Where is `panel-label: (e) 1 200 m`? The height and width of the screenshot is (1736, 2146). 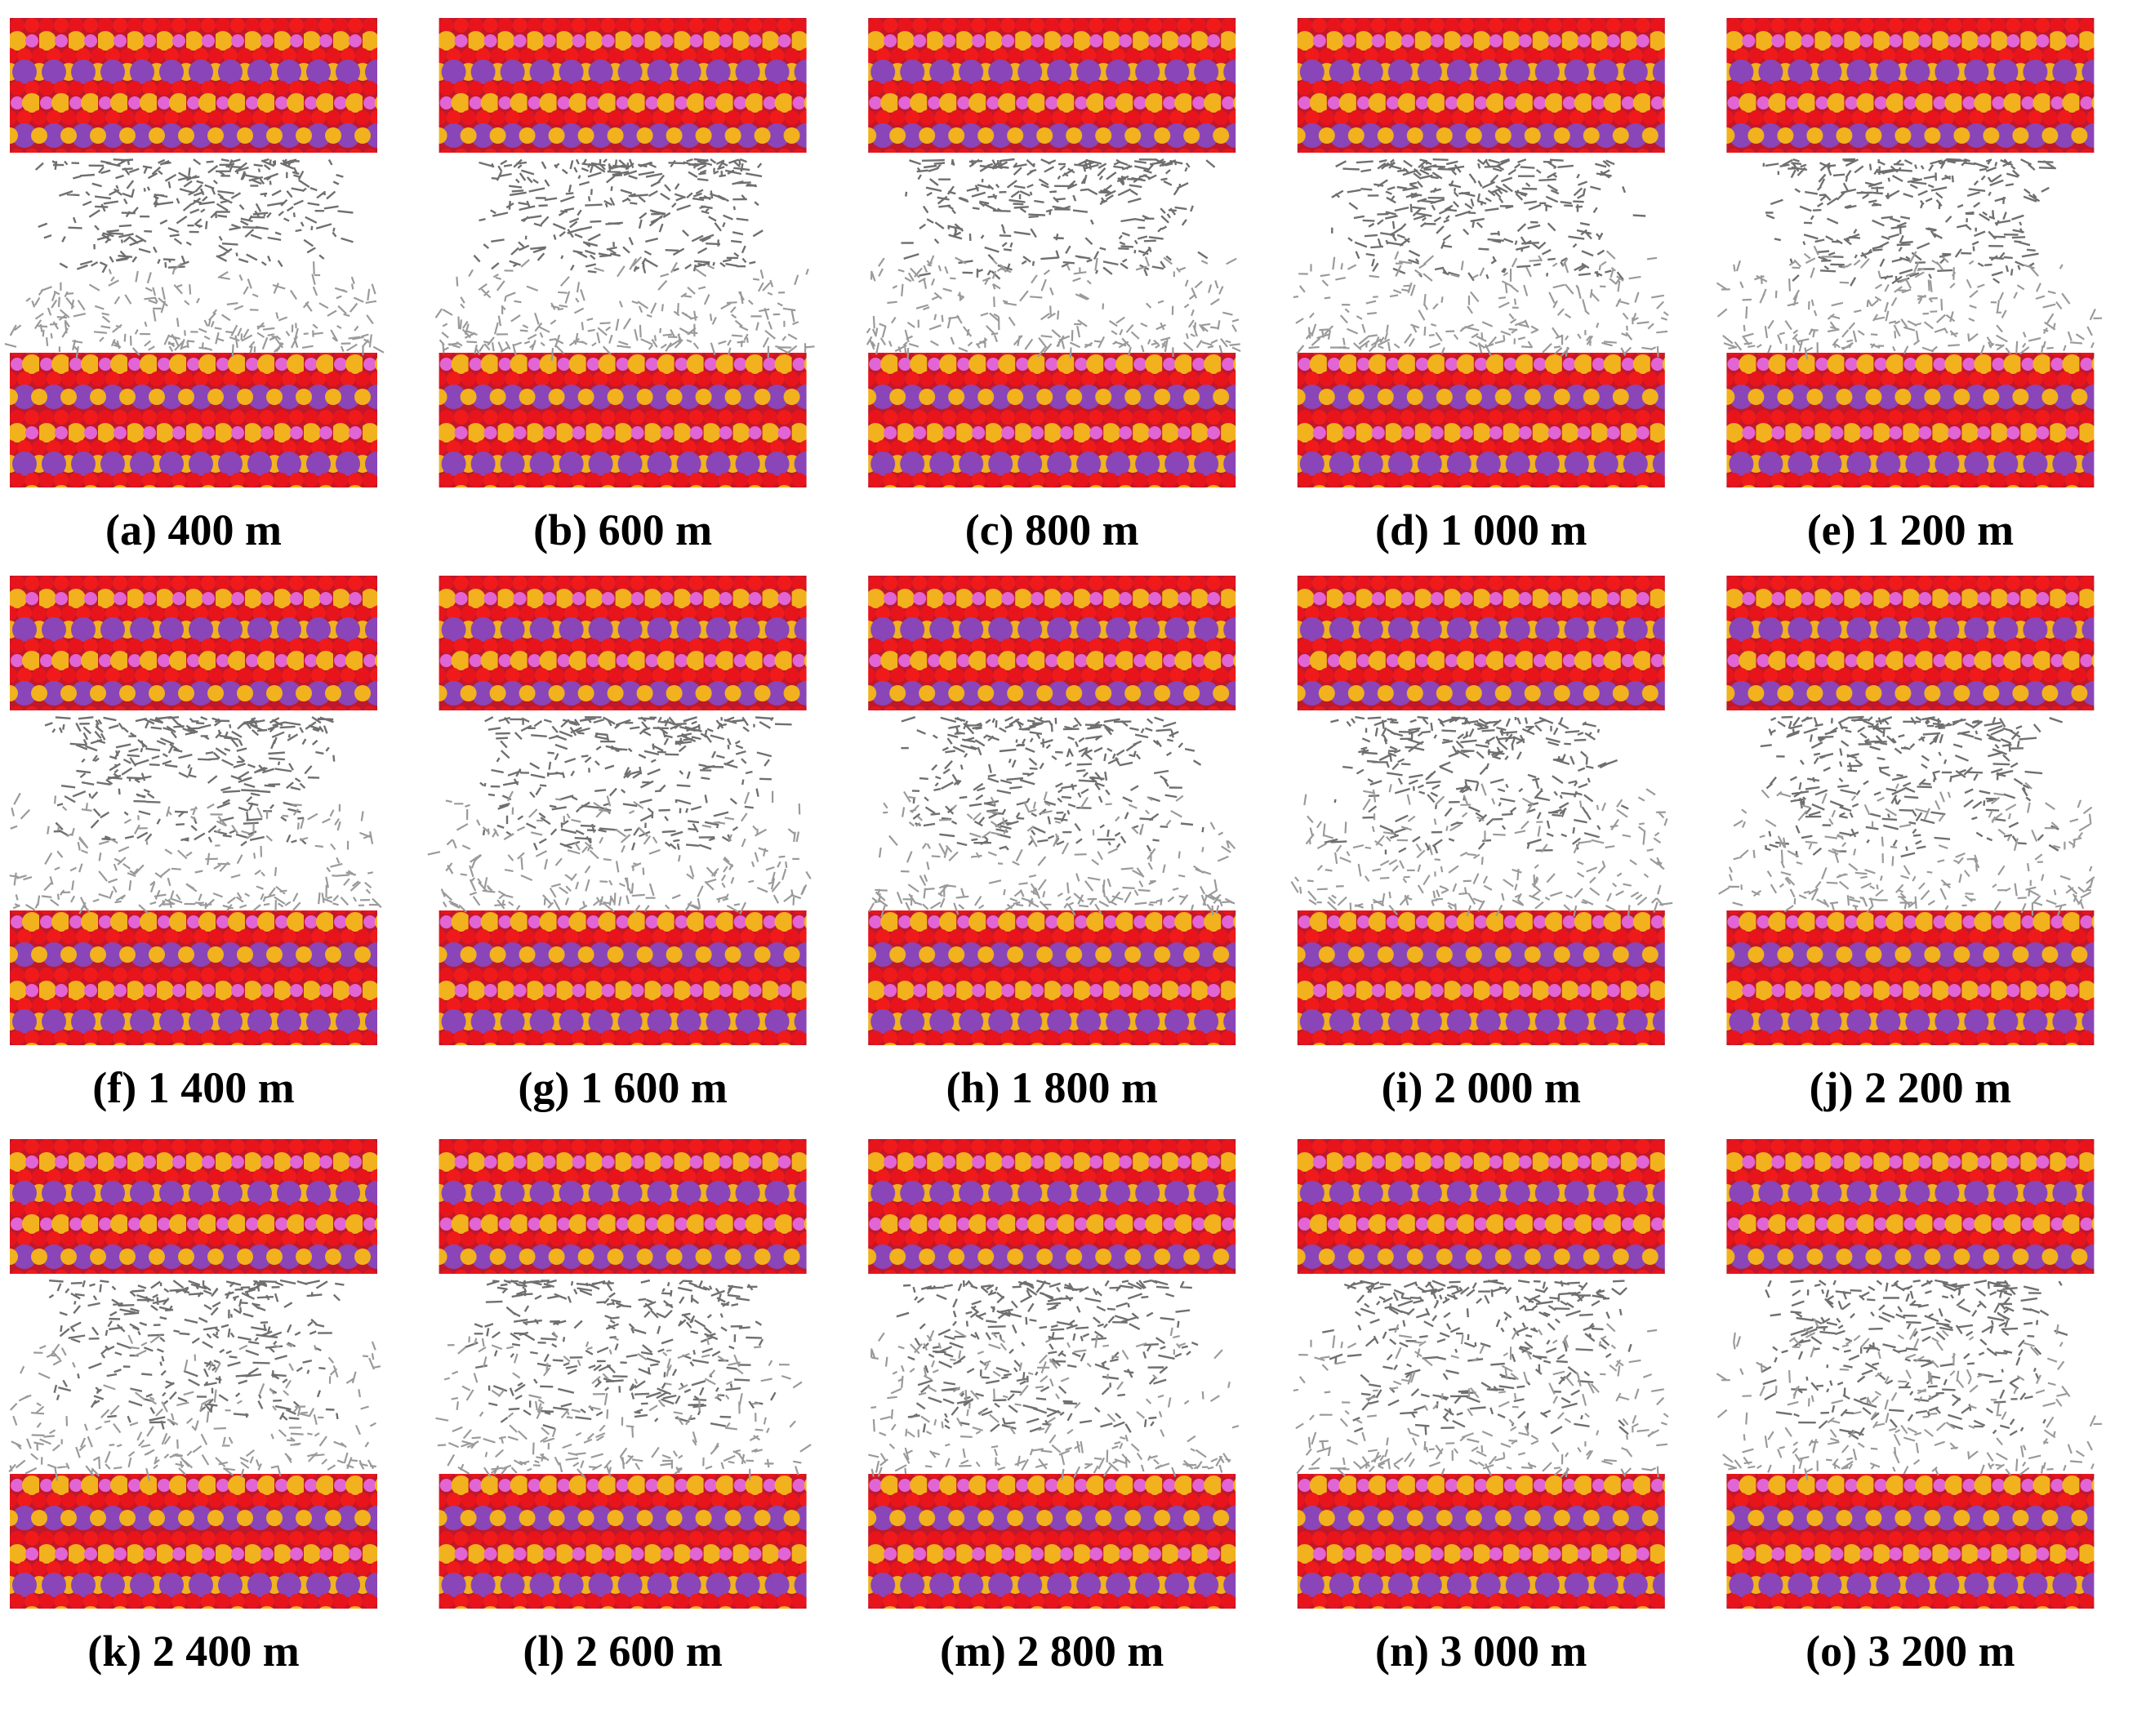
panel-label: (e) 1 200 m is located at coordinates (1911, 529).